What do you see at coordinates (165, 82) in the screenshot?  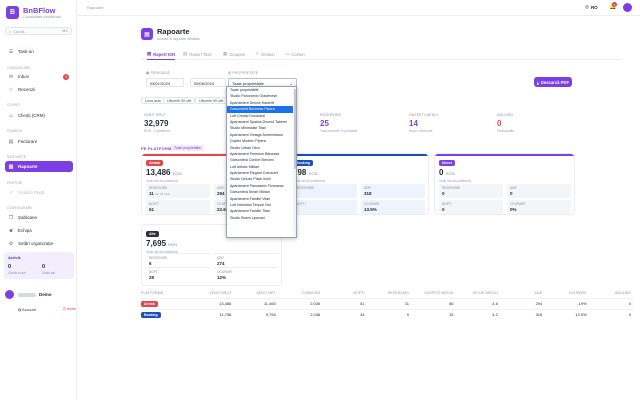 I see `date-from-field: 05/01/2024` at bounding box center [165, 82].